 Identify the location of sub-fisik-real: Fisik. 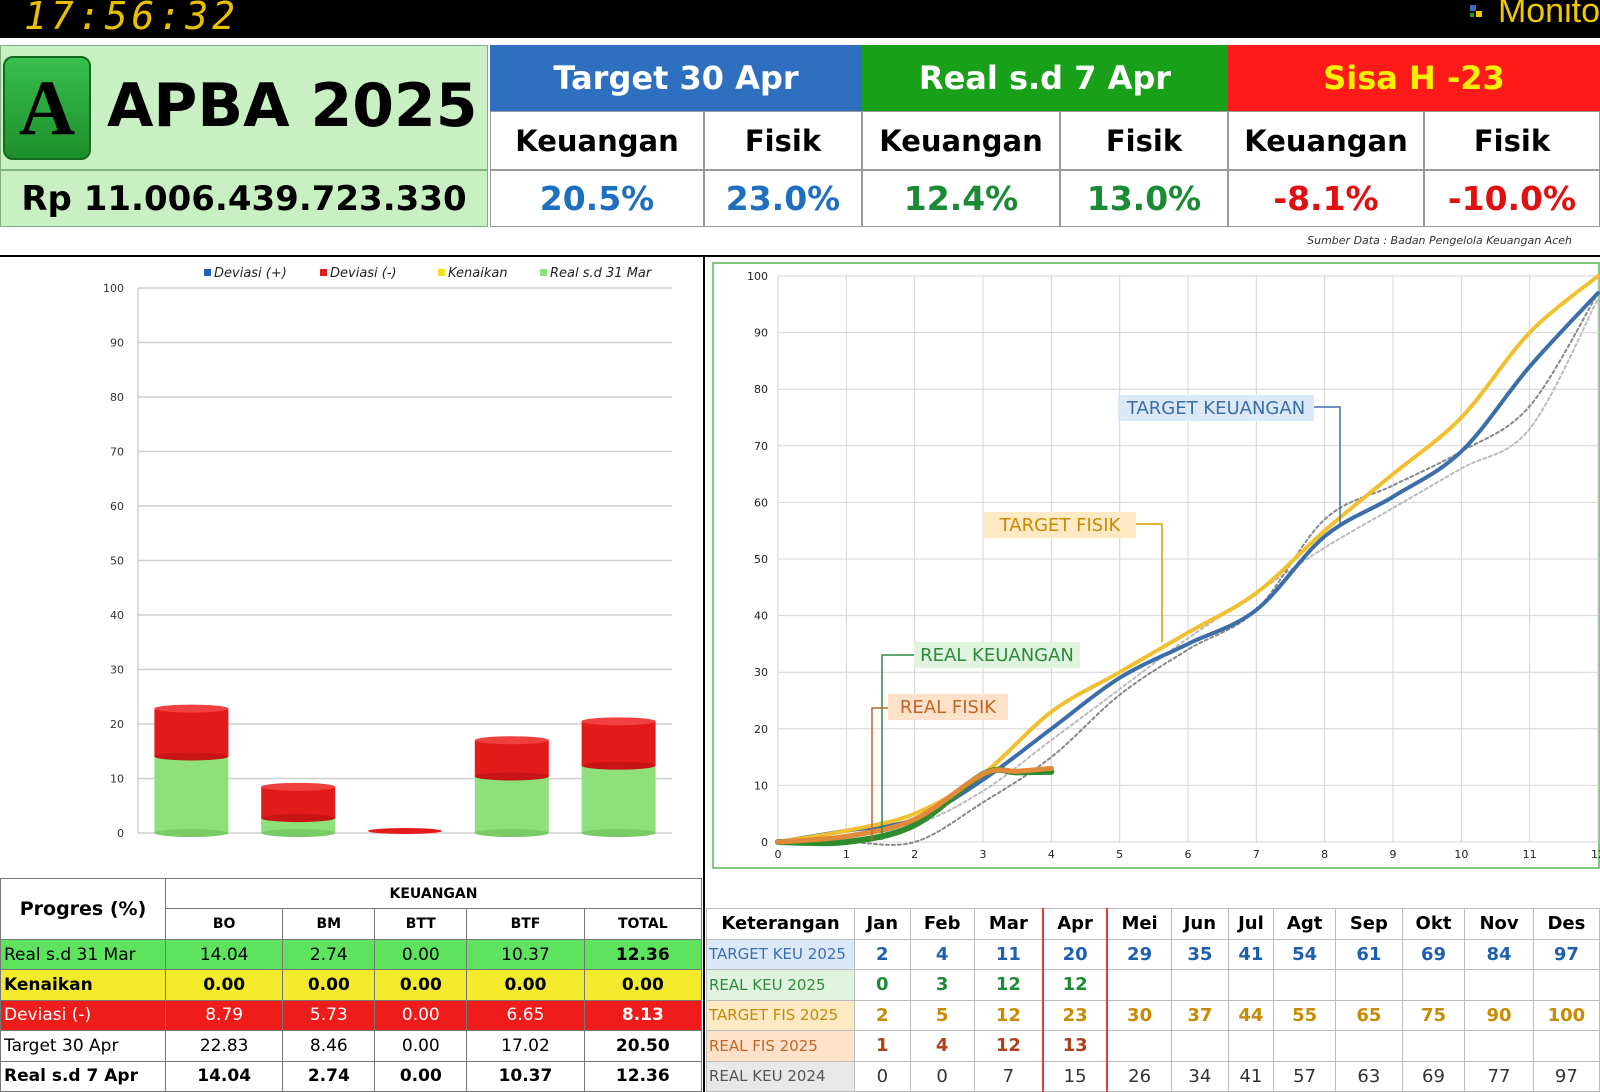
(1144, 140).